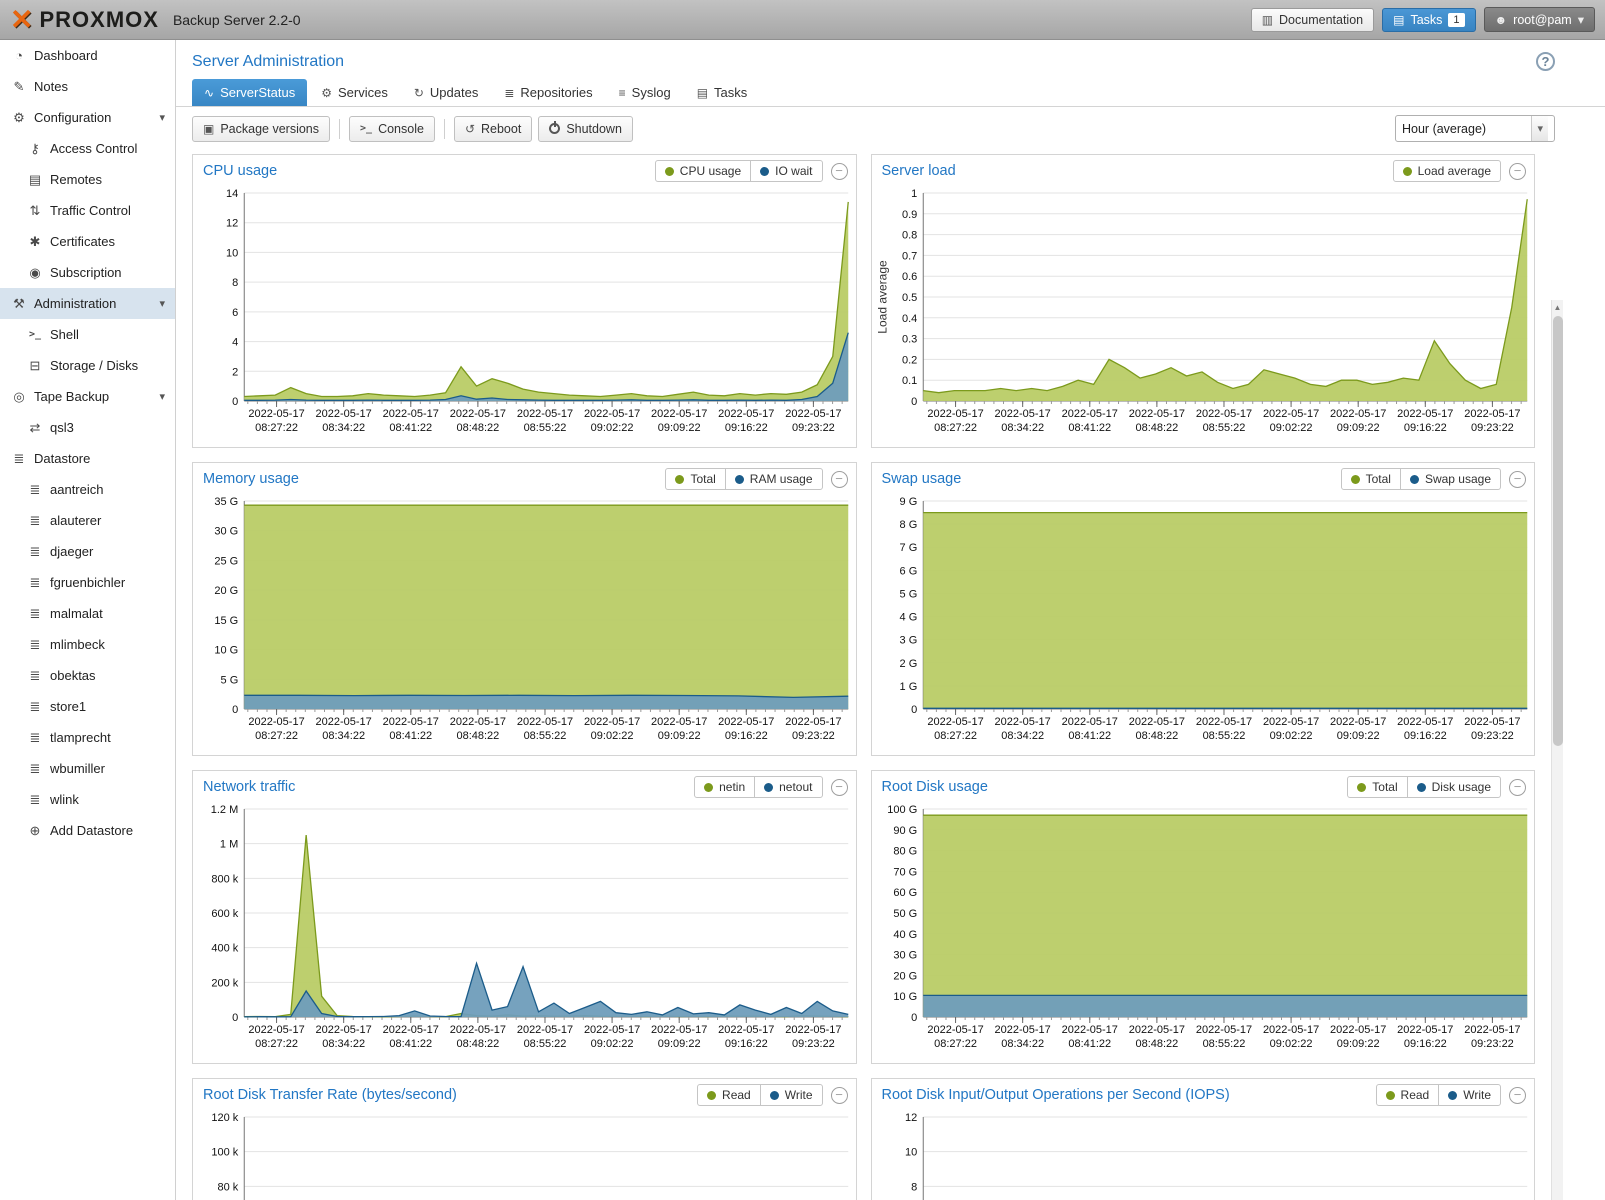  Describe the element at coordinates (1557, 750) in the screenshot. I see `scrollbar: ▲` at that location.